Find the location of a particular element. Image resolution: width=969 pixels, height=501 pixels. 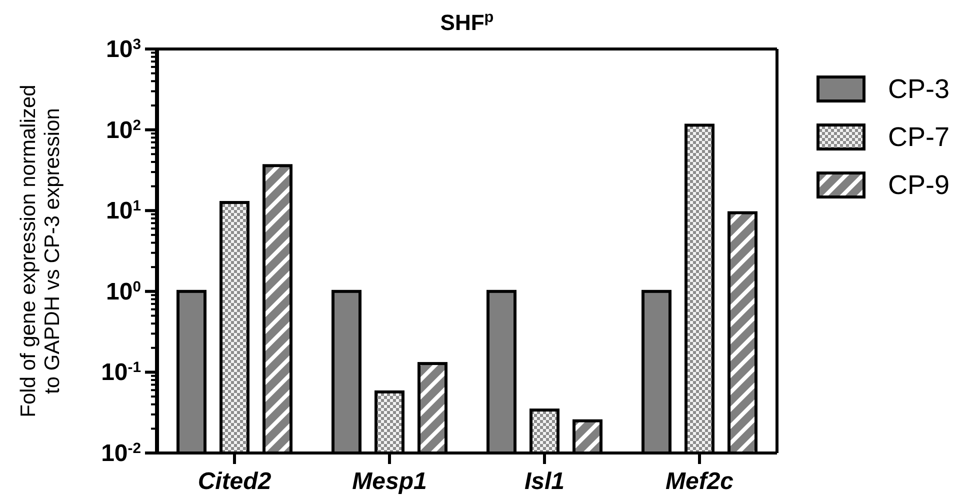

legend-label: CP-9 is located at coordinates (919, 185).